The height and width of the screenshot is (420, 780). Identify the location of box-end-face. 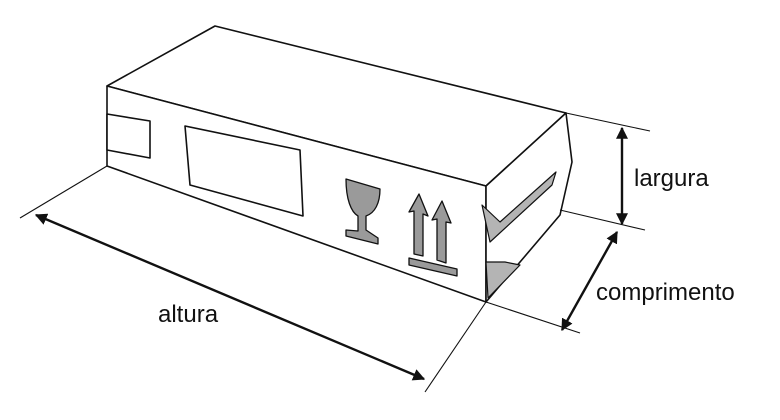
(529, 207).